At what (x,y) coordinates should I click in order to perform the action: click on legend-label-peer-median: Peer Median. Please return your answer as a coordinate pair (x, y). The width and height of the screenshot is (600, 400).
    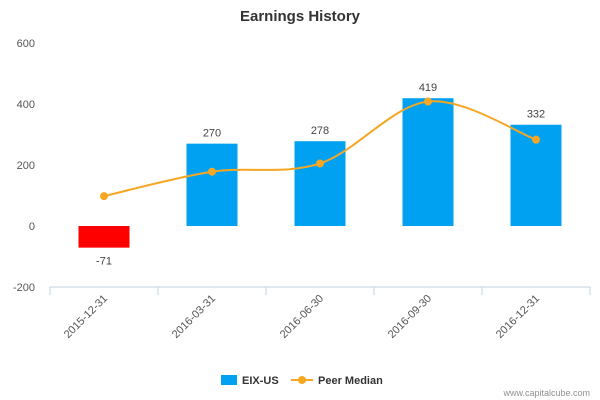
    Looking at the image, I should click on (350, 381).